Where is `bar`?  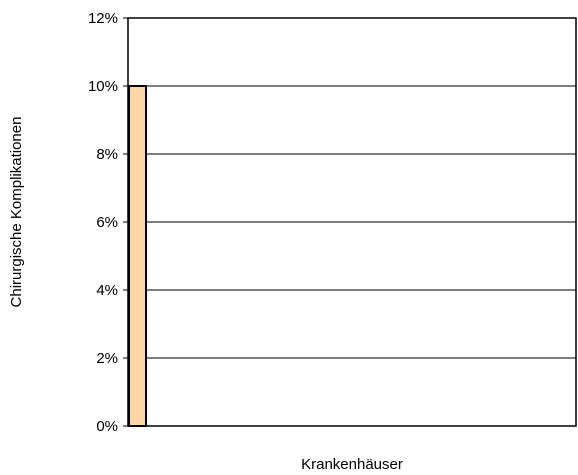
bar is located at coordinates (137, 256).